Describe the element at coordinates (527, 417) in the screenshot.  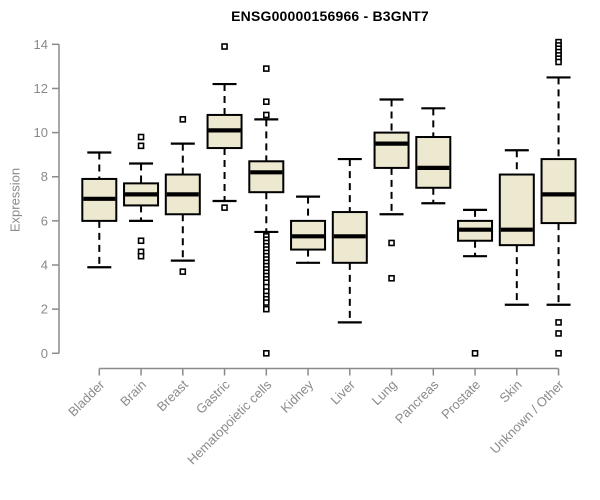
I see `x-tick-label: Unknown / Other` at that location.